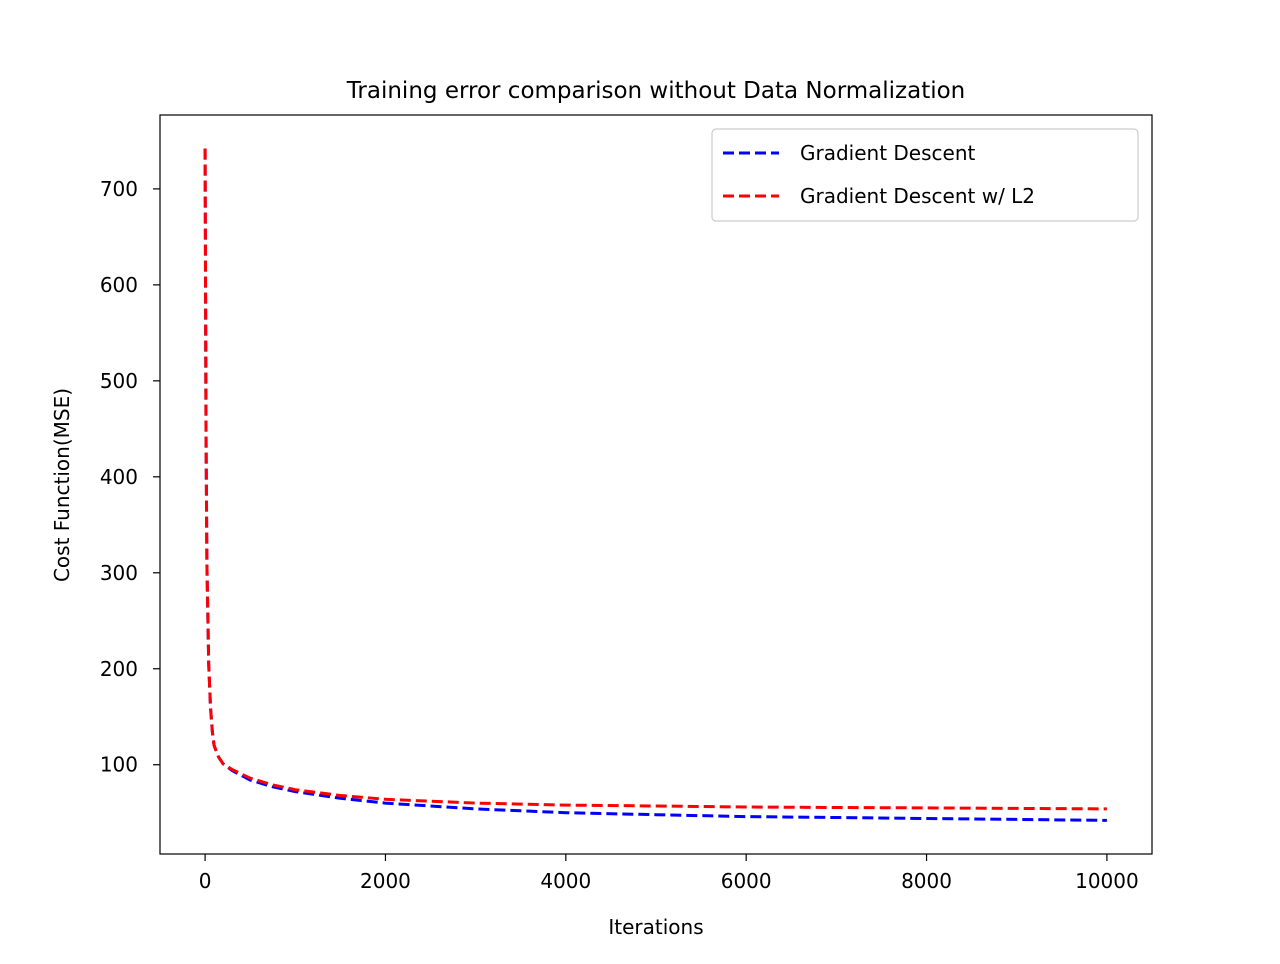 This screenshot has width=1280, height=964. I want to click on x-axis-label: Iterations, so click(655, 927).